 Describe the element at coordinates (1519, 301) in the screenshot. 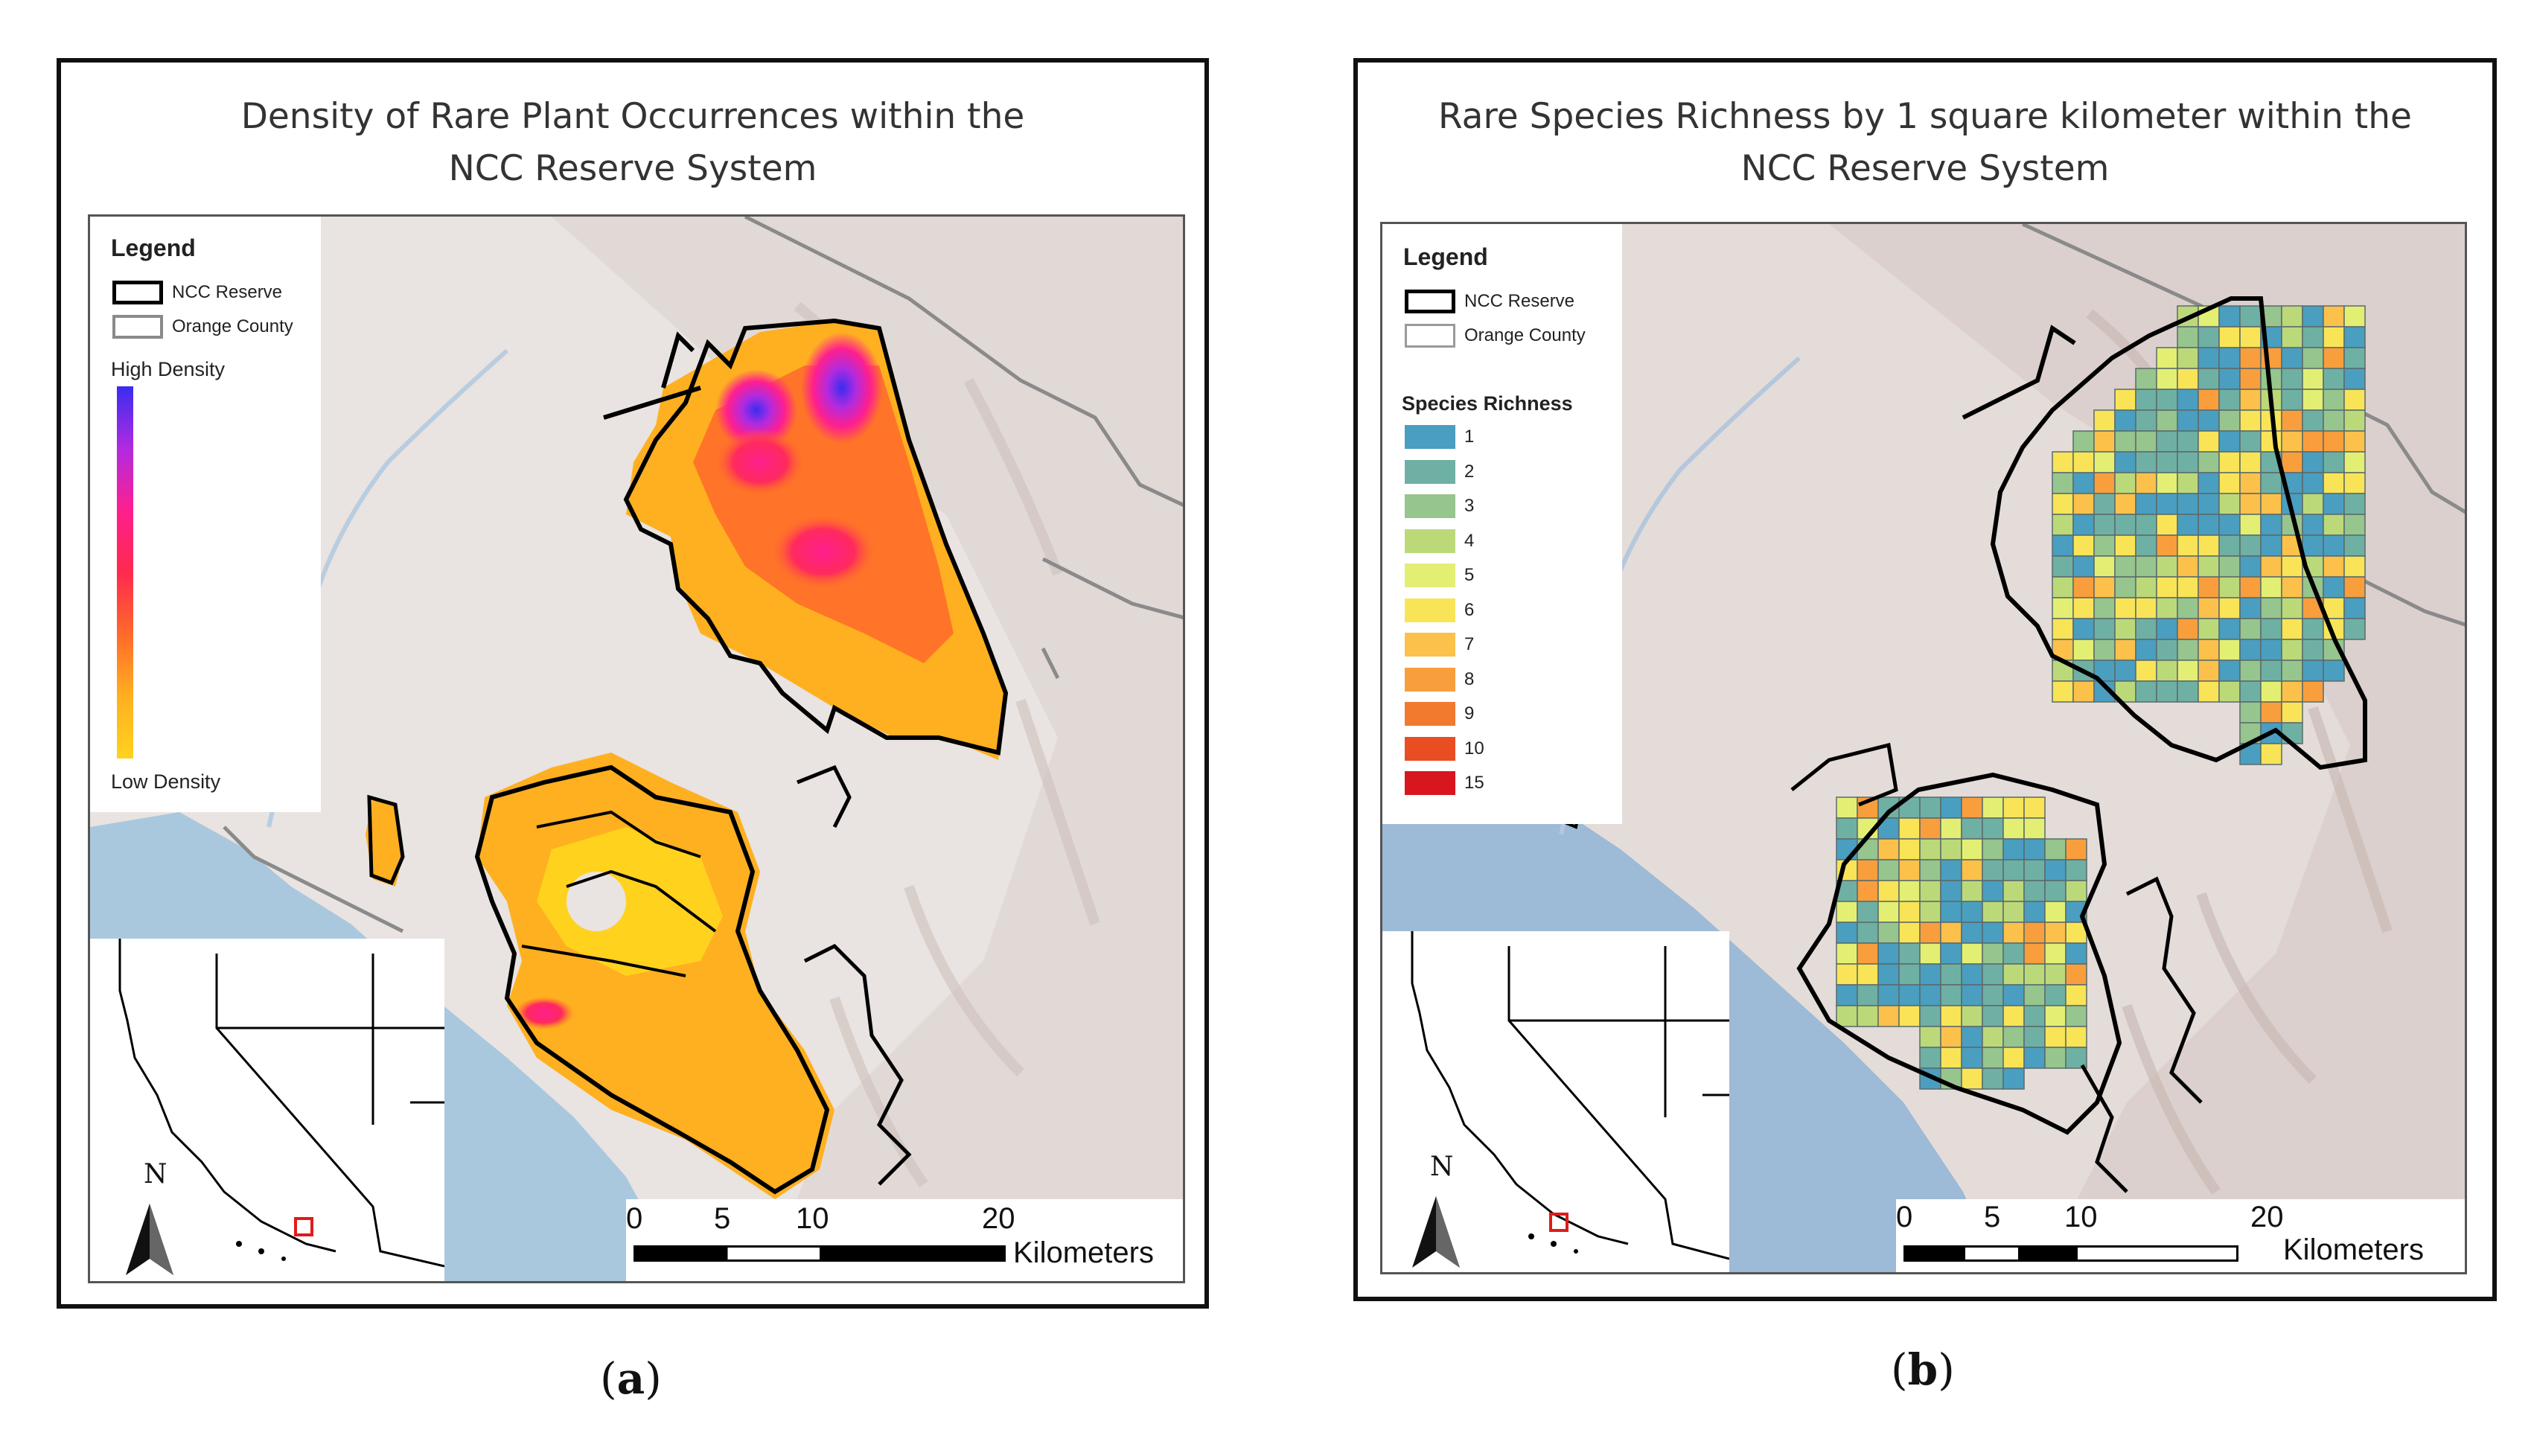

I see `legend-reserve-label: NCC Reserve` at that location.